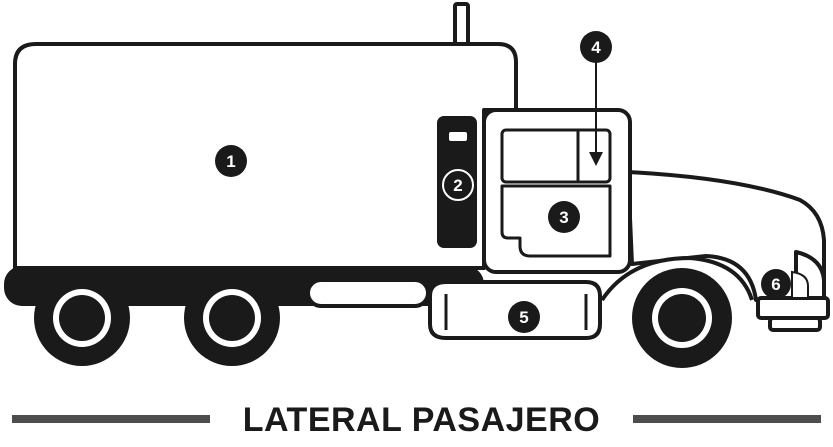  I want to click on marker-5-label: 5, so click(523, 317).